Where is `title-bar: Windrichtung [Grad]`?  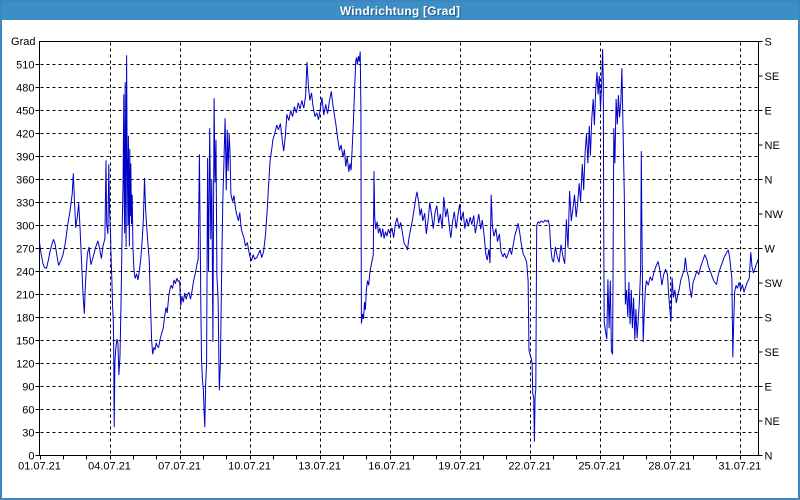 title-bar: Windrichtung [Grad] is located at coordinates (400, 11).